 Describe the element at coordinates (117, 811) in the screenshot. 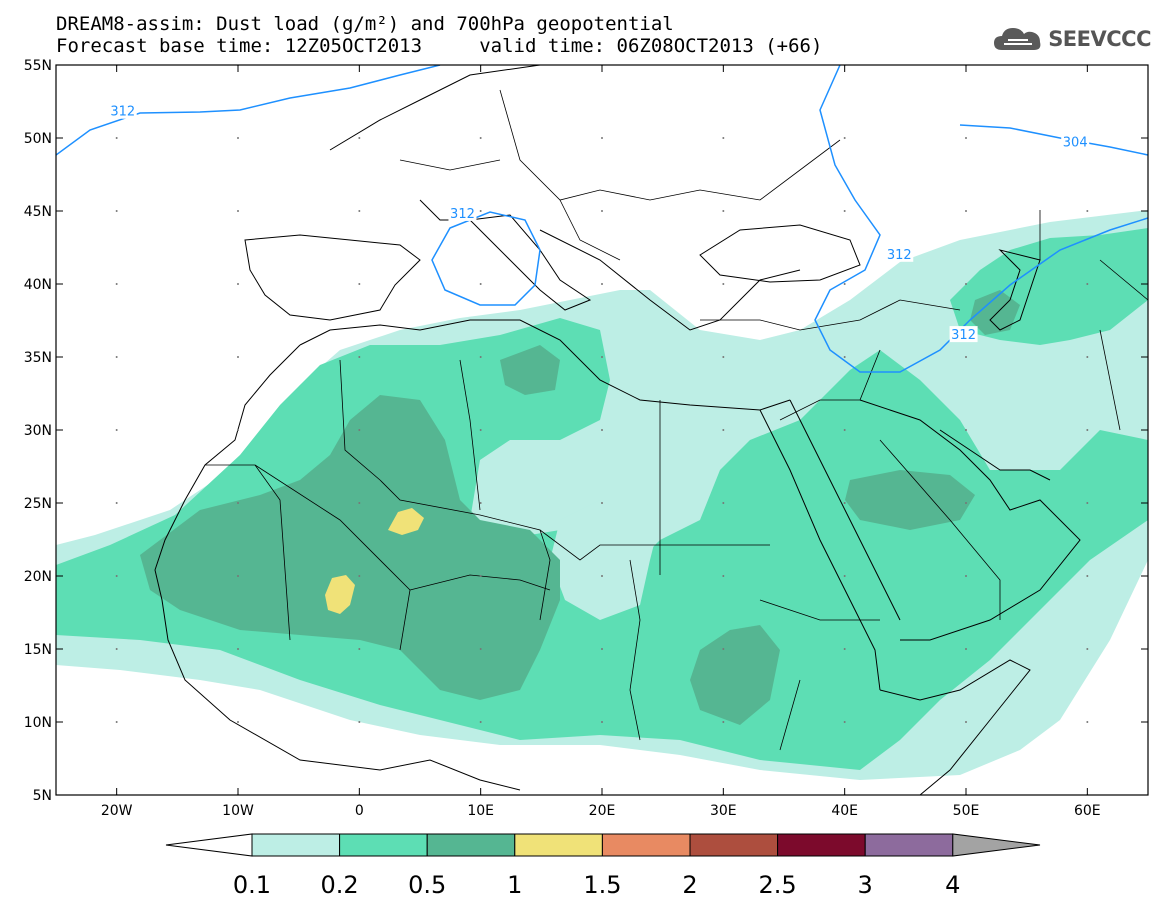

I see `lon-tick-label: 20W` at that location.